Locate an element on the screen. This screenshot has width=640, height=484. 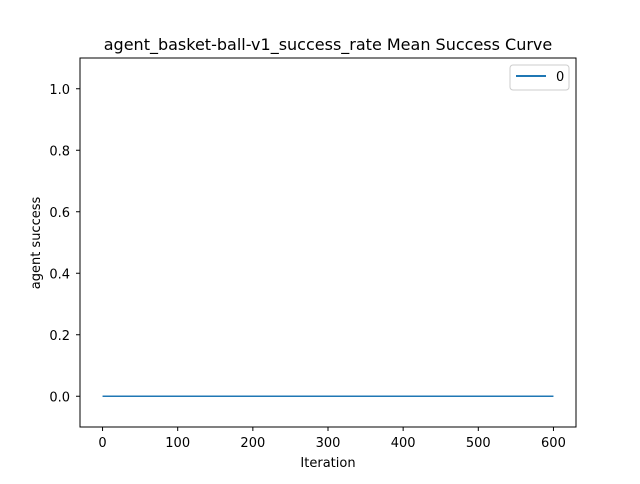
x-tick-label: 500 is located at coordinates (478, 443).